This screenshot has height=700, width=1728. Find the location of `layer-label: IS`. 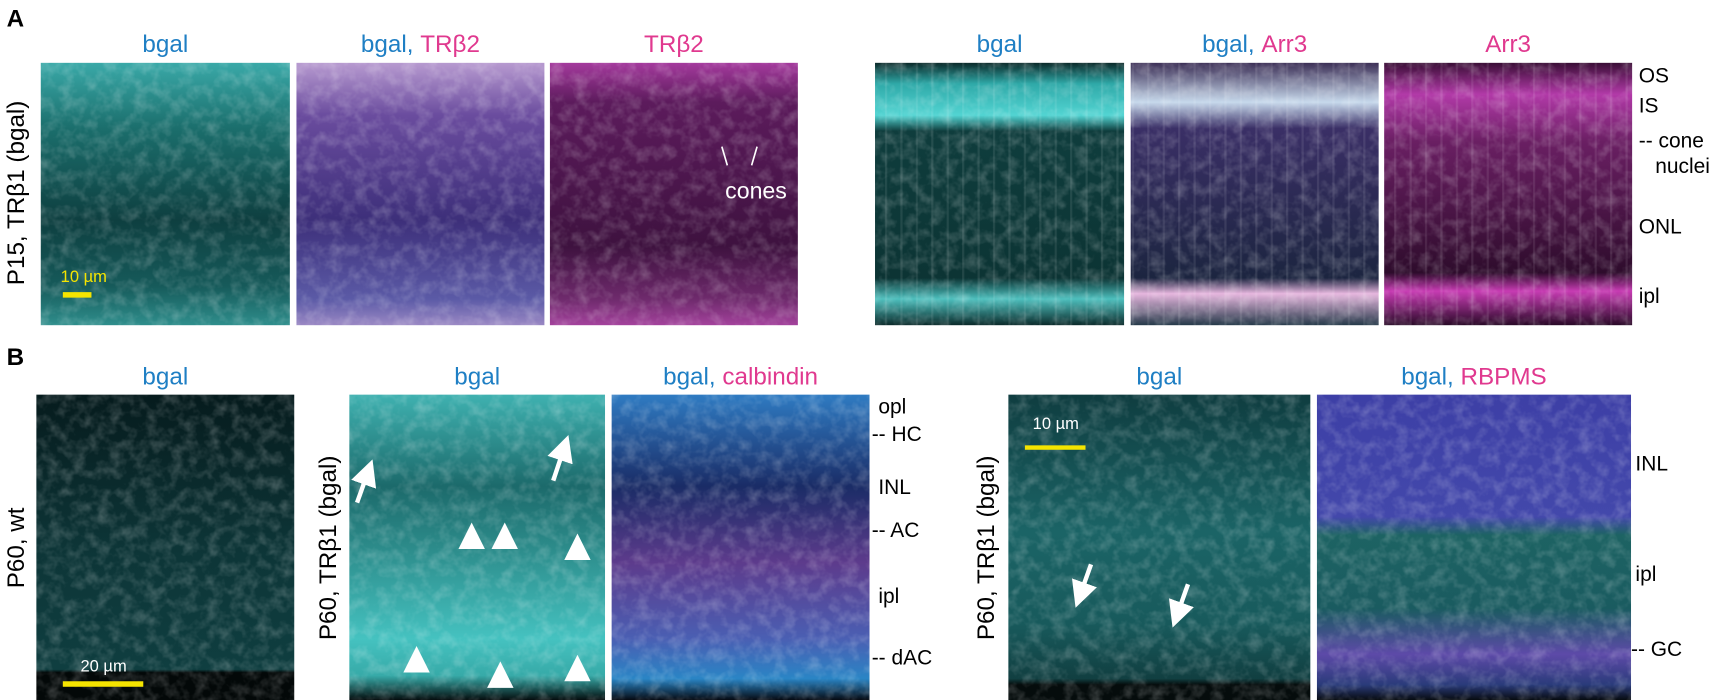

layer-label: IS is located at coordinates (1649, 105).